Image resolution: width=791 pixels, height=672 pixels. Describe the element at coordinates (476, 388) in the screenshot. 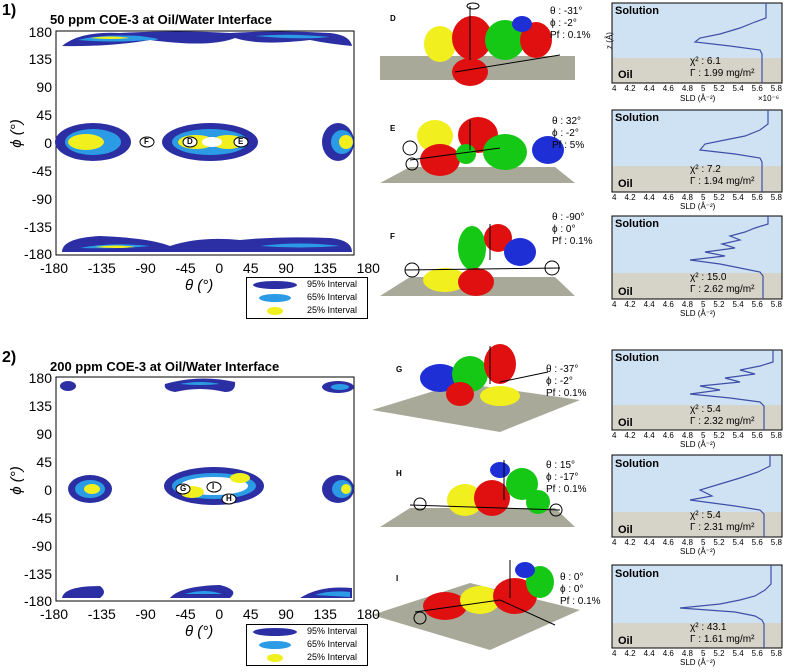

I see `structure-g` at that location.